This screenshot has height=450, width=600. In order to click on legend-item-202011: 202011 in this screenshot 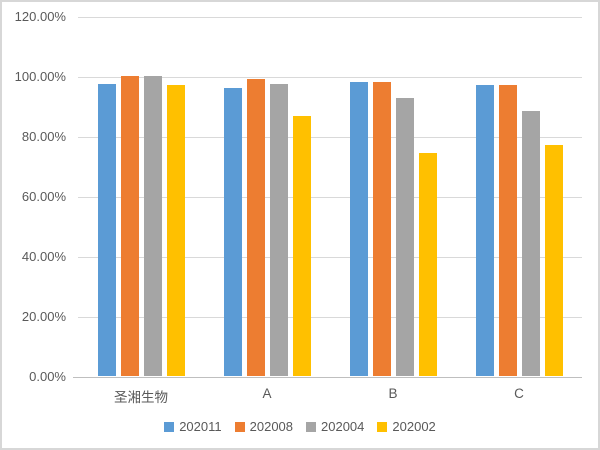, I will do `click(193, 426)`.